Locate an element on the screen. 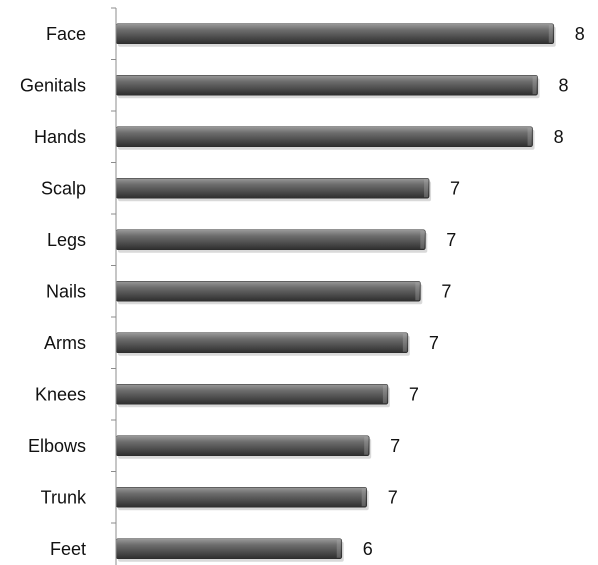  y-axis is located at coordinates (114, 286).